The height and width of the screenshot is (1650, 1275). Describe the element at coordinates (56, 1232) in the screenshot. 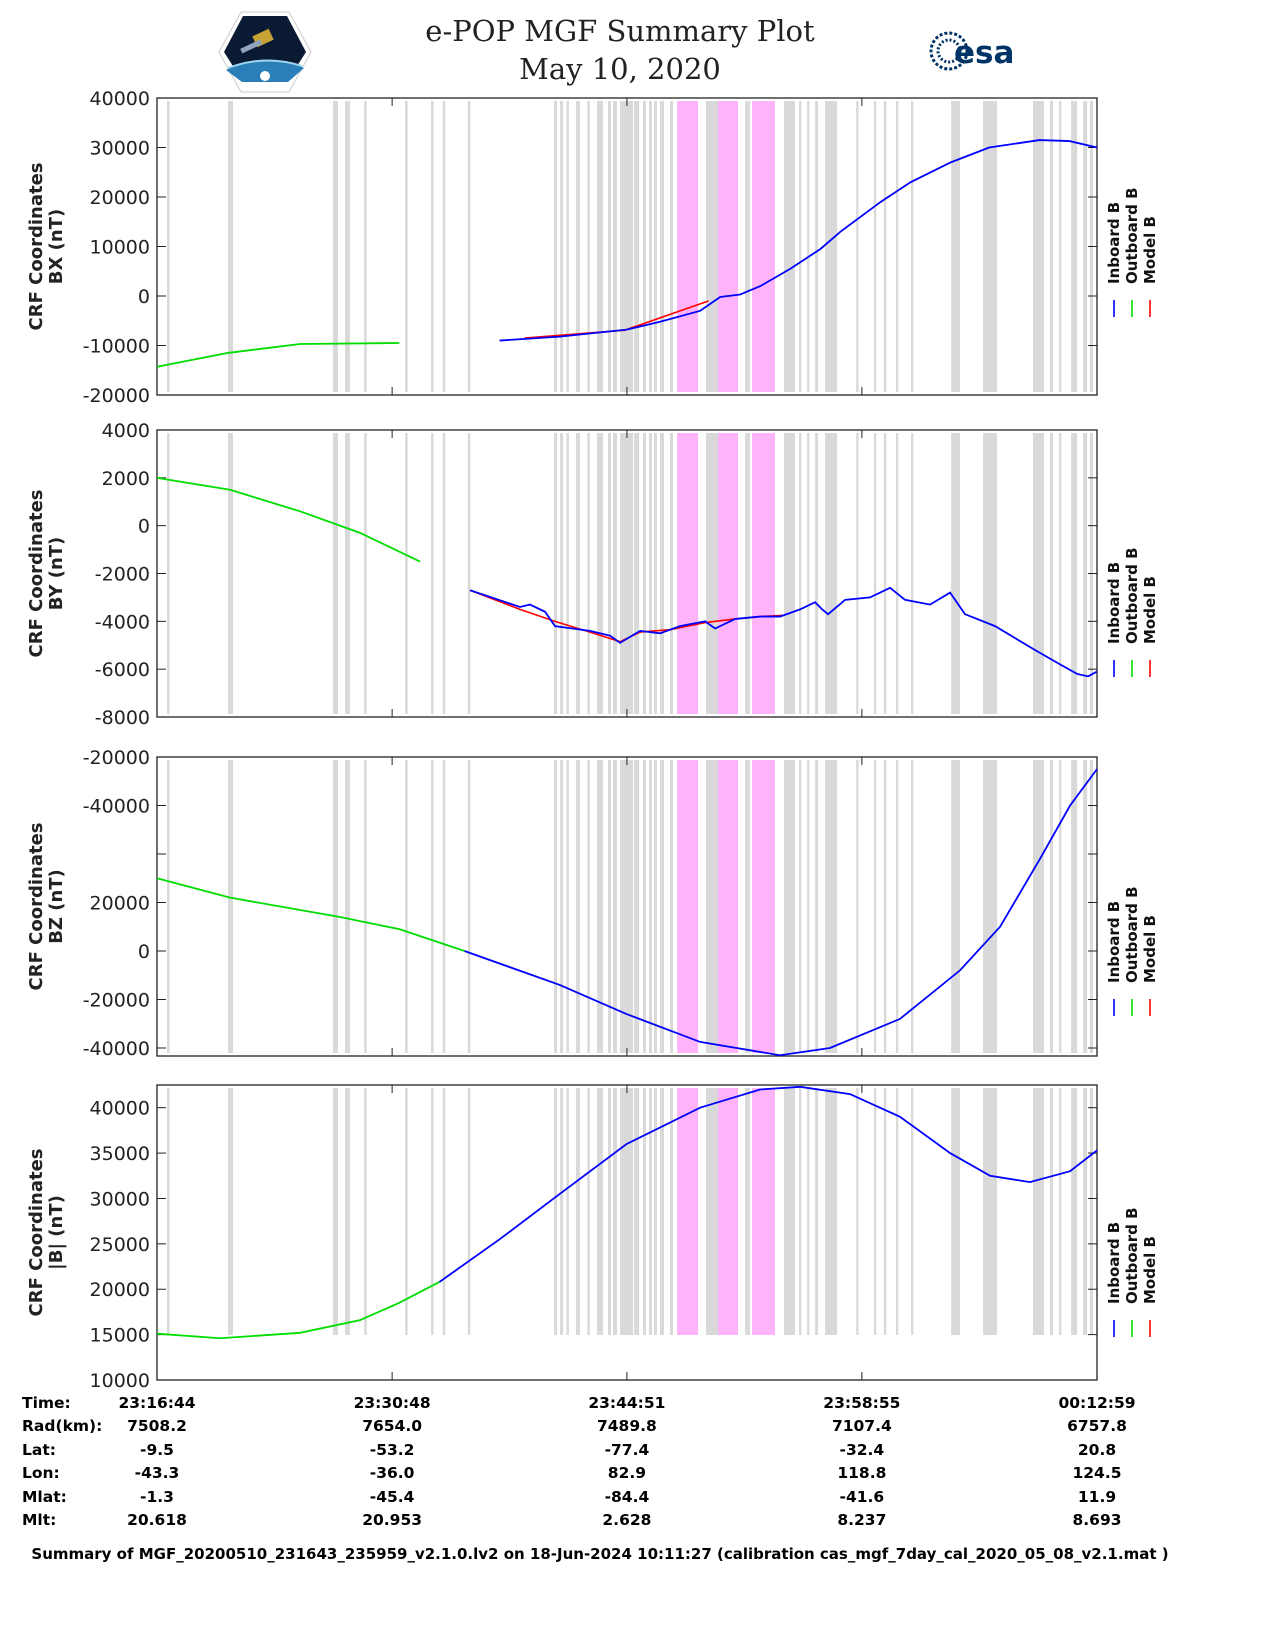

I see `y-axis-label: |B| (nT)` at that location.